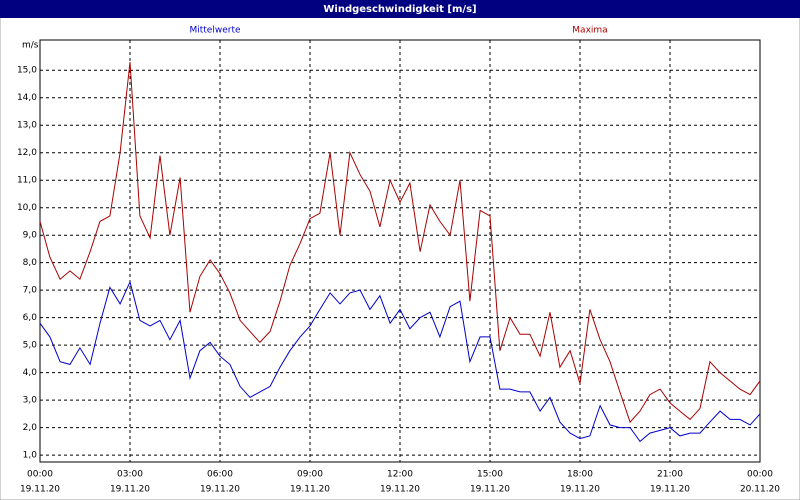  What do you see at coordinates (30, 346) in the screenshot?
I see `y-tick-label: 5,0` at bounding box center [30, 346].